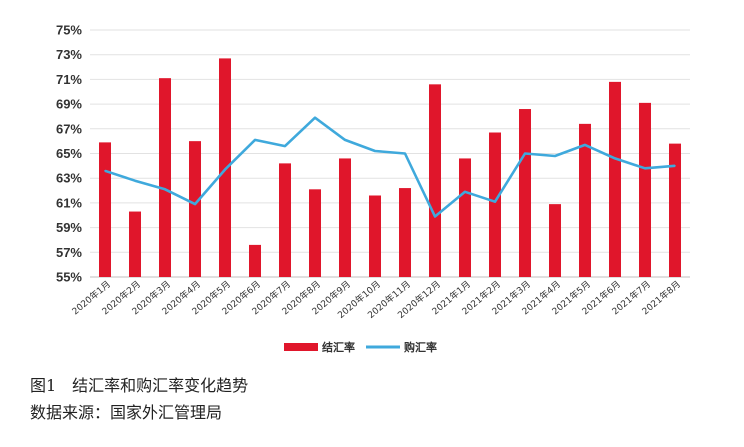  I want to click on figure-caption: 图1 结汇率和购汇率变化趋势, so click(139, 385).